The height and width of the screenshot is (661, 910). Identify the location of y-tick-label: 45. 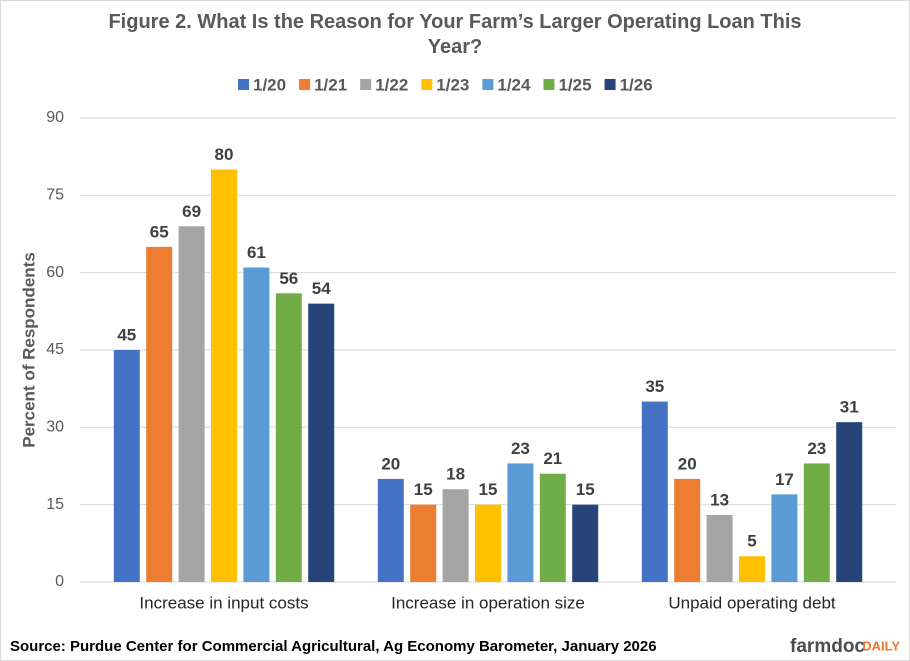
(55, 349).